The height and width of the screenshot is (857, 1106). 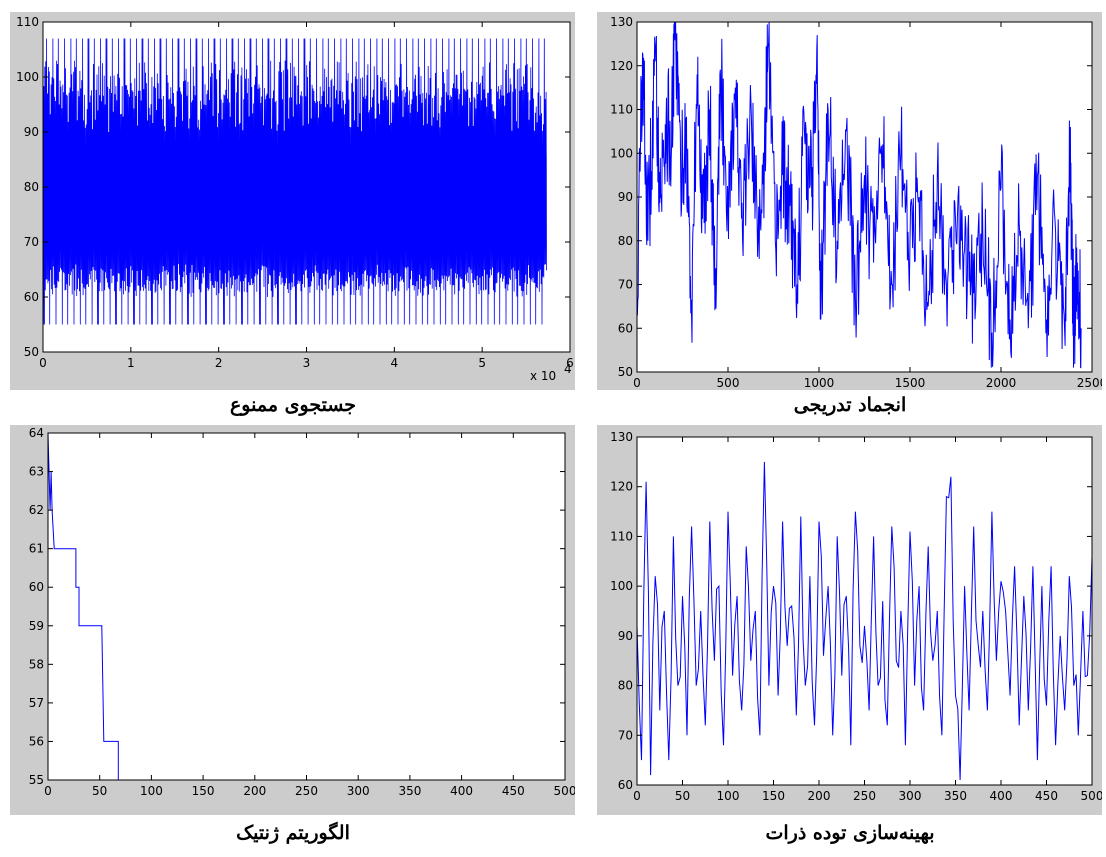 What do you see at coordinates (36, 780) in the screenshot?
I see `y-tick-label: 55` at bounding box center [36, 780].